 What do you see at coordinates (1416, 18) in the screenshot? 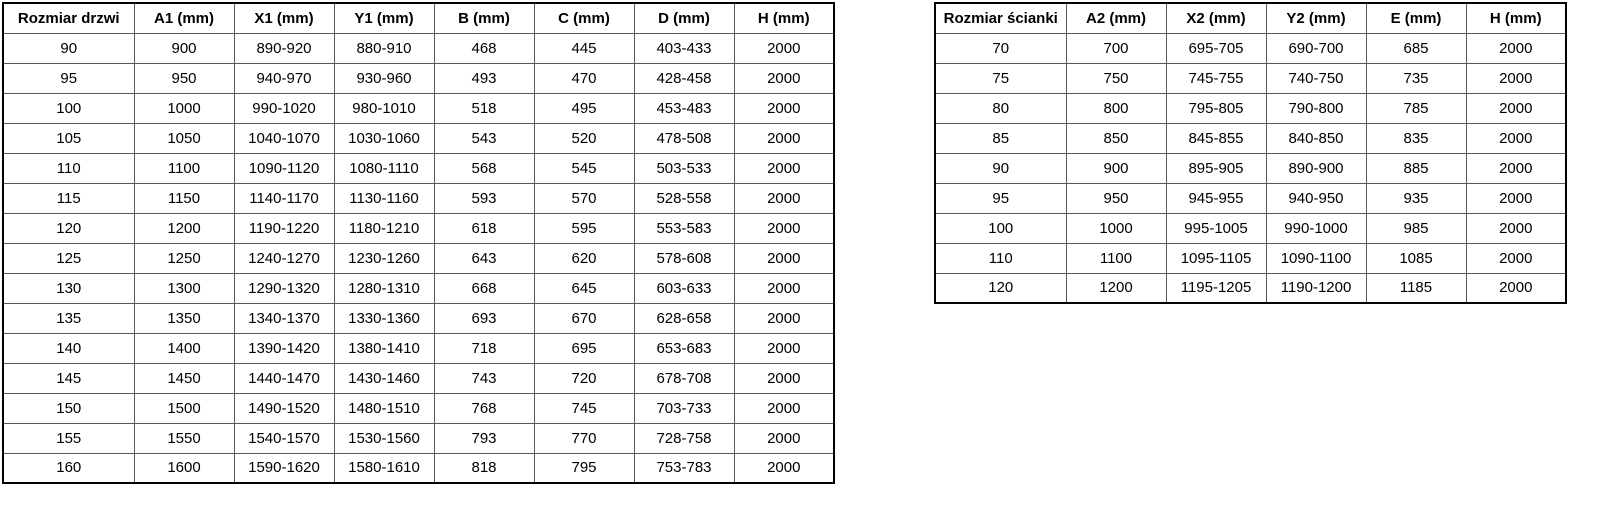
I see `column-header: E (mm)` at bounding box center [1416, 18].